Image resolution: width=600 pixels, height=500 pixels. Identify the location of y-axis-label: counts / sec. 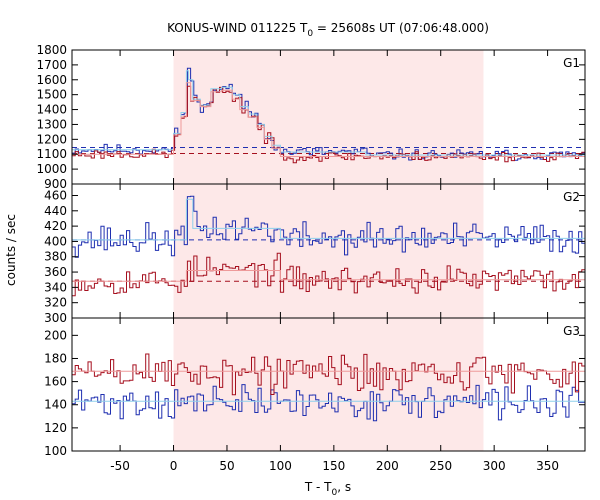
(11, 250).